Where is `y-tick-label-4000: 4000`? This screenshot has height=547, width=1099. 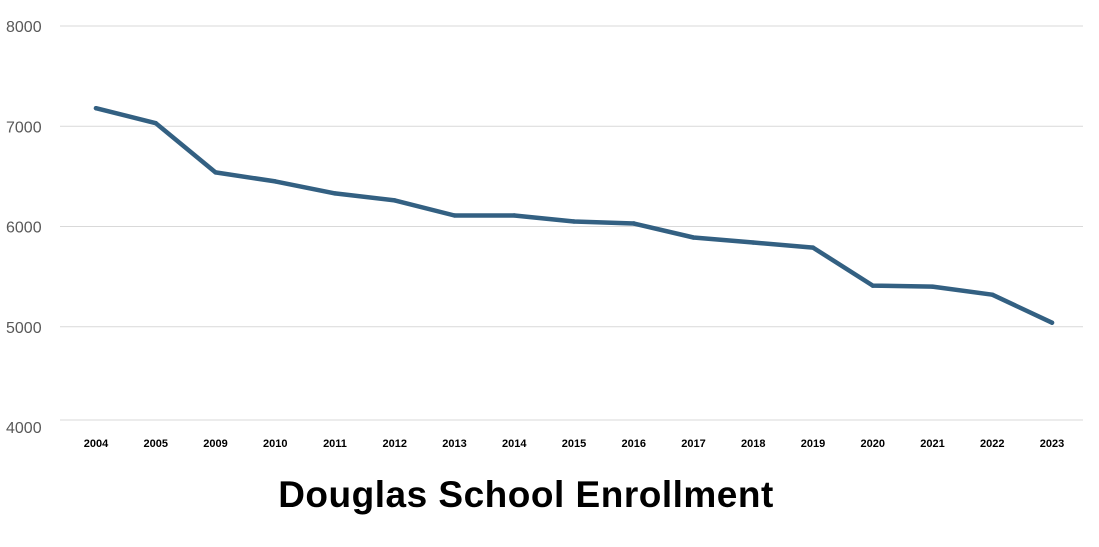
y-tick-label-4000: 4000 is located at coordinates (24, 428).